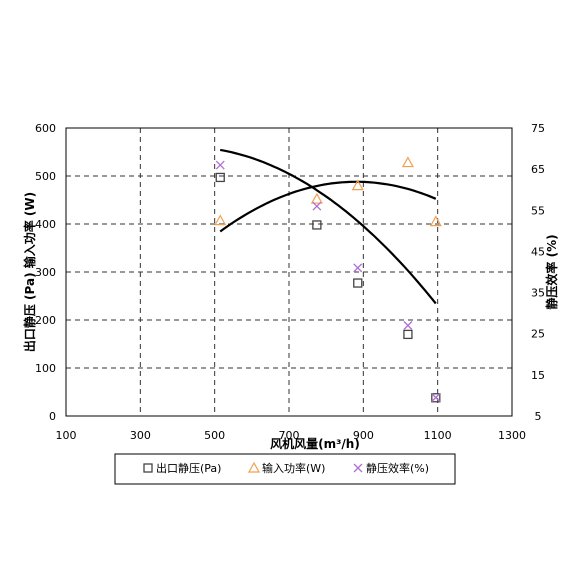 The image size is (570, 570). I want to click on y-left-tick-label: 300, so click(45, 272).